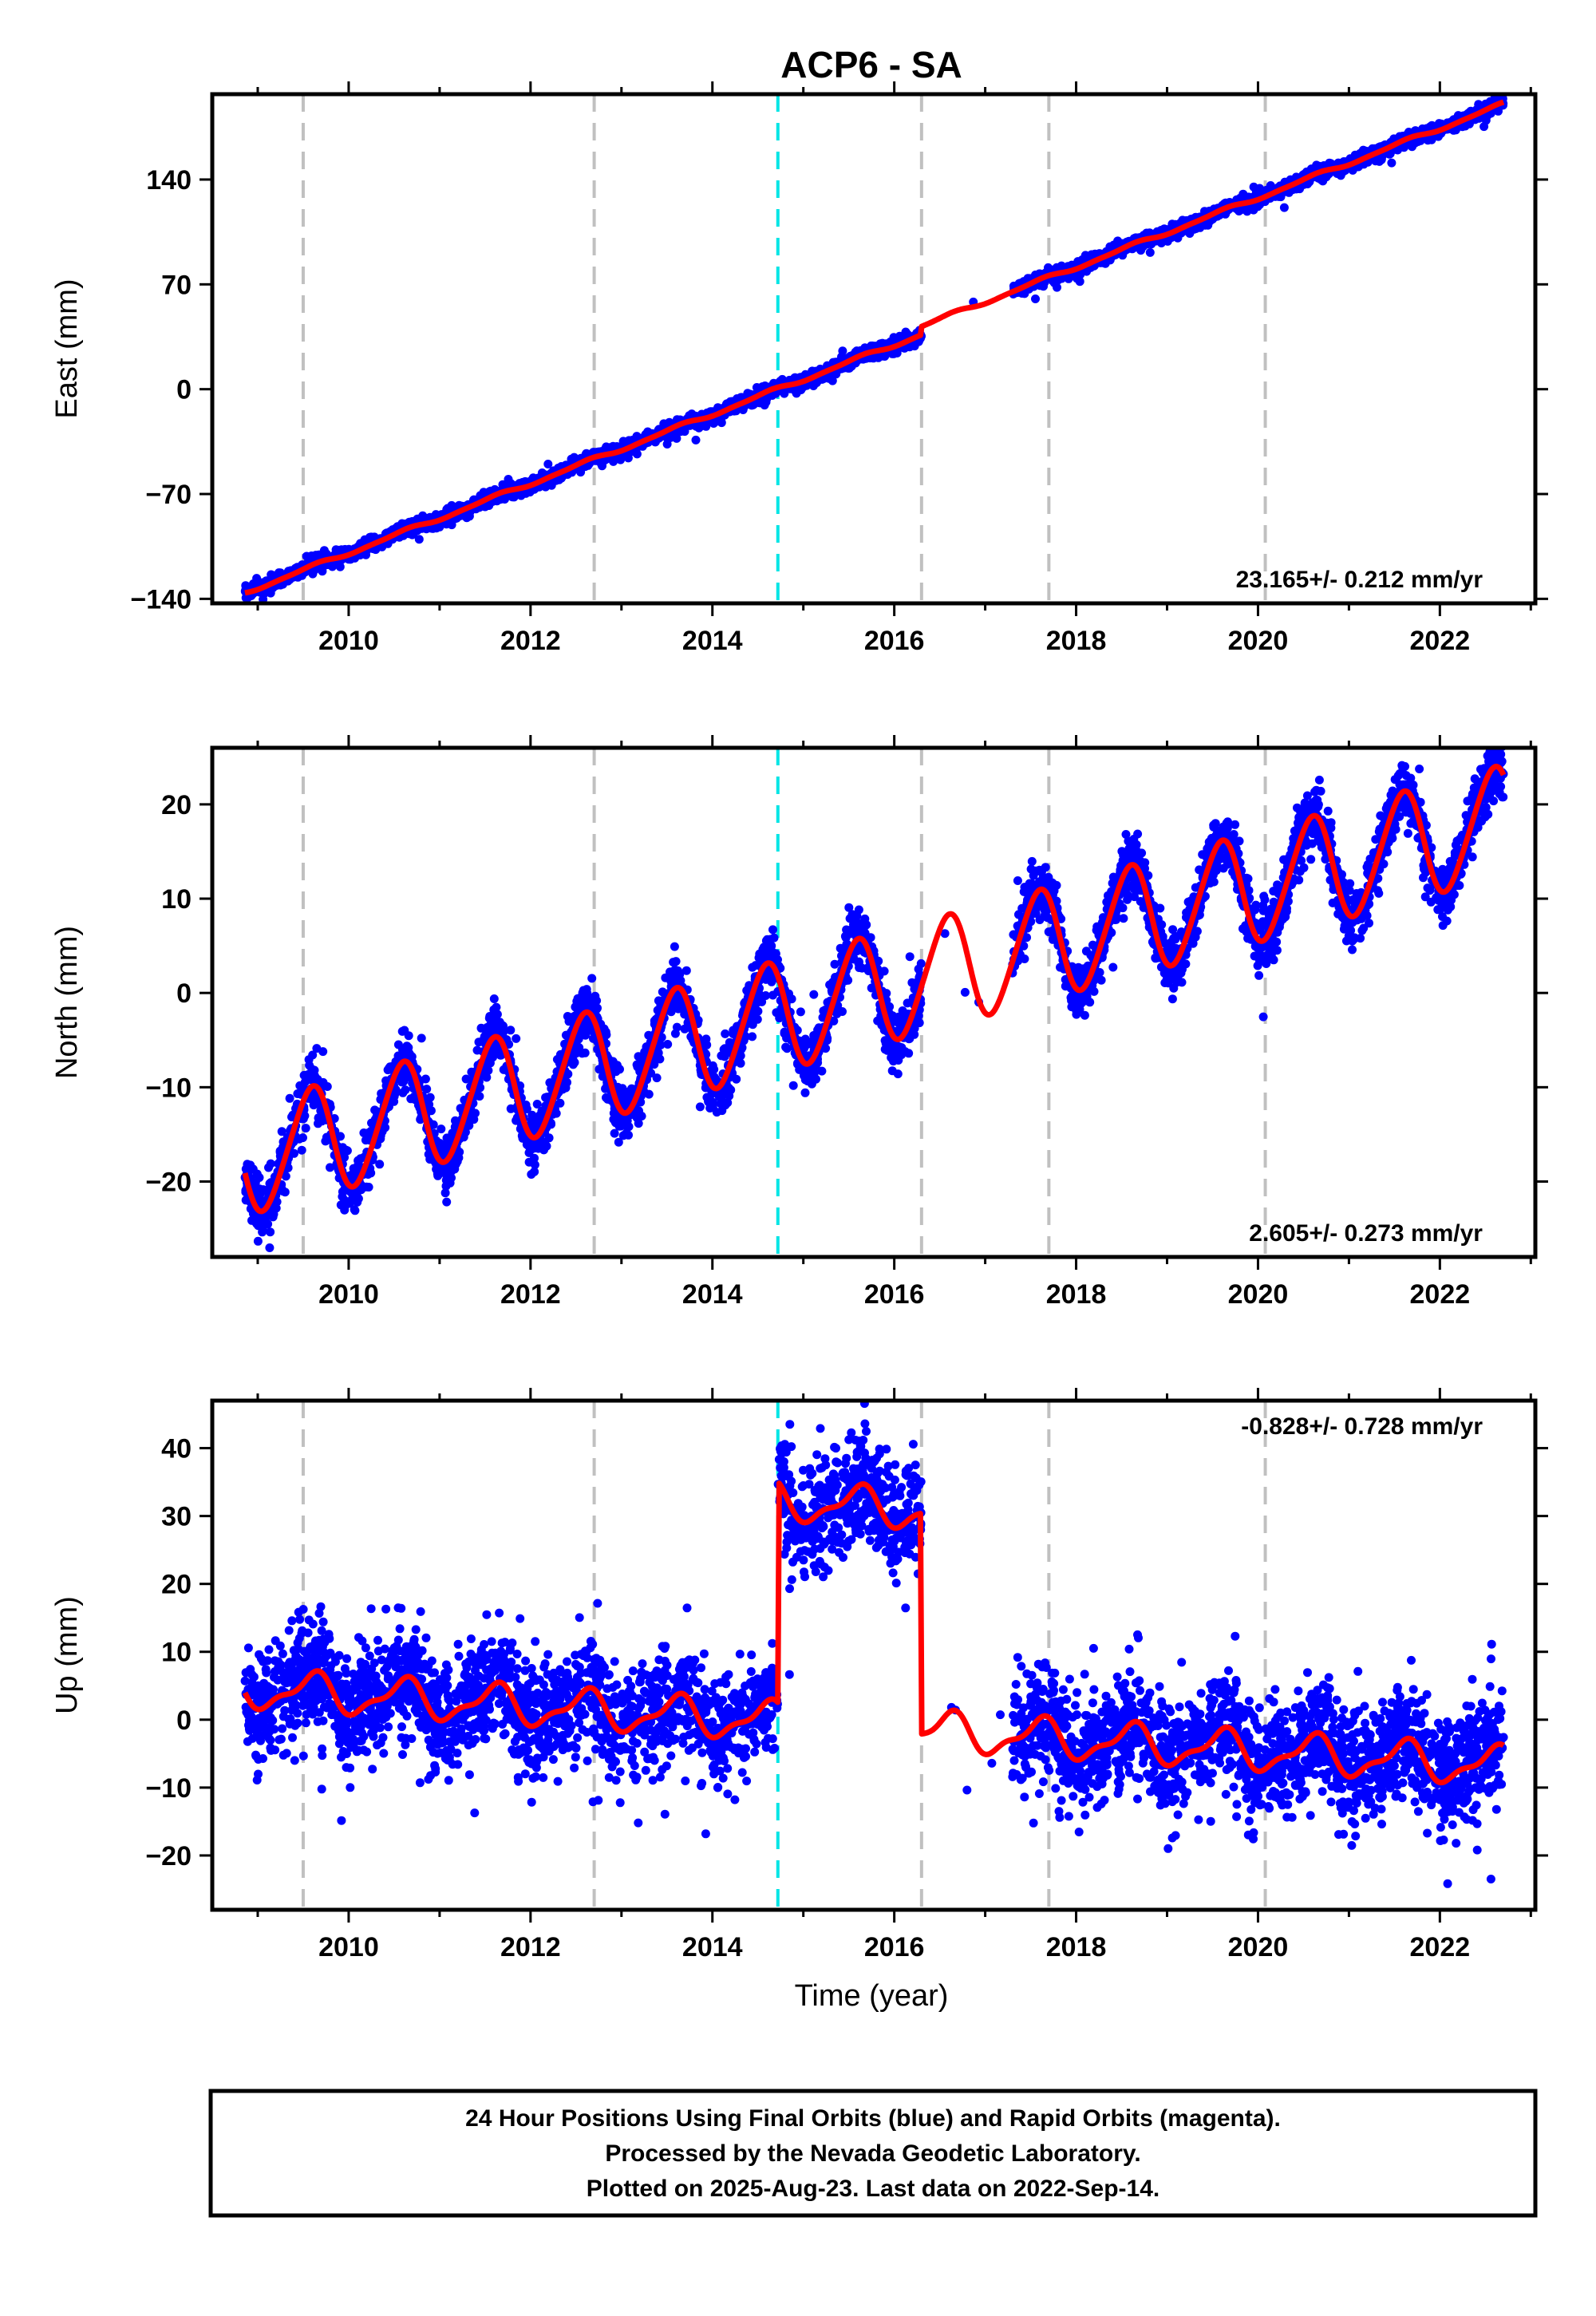  What do you see at coordinates (348, 641) in the screenshot?
I see `x-tick-label: 2010` at bounding box center [348, 641].